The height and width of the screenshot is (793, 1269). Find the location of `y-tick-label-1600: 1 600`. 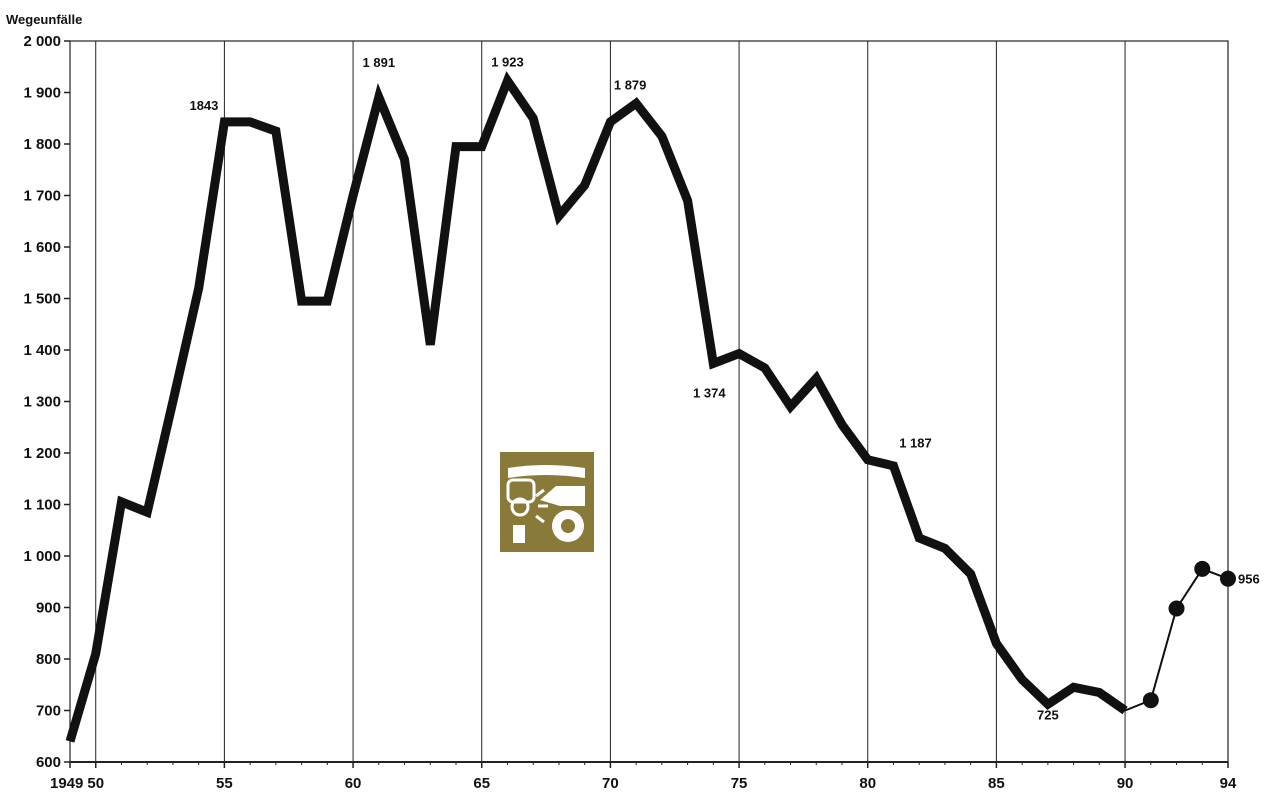

y-tick-label-1600: 1 600 is located at coordinates (42, 247).